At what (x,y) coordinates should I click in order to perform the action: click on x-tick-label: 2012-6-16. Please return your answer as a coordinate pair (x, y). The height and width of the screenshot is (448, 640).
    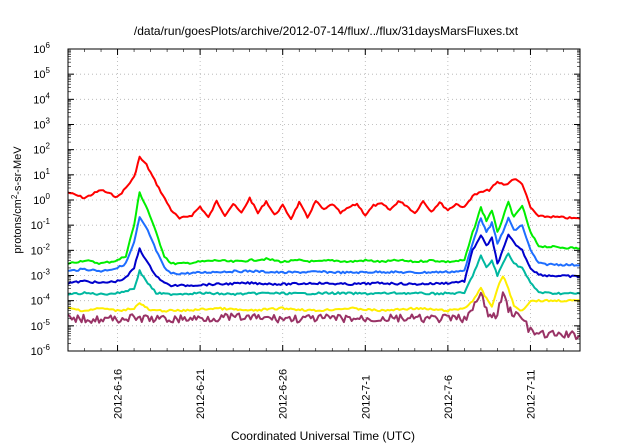
    Looking at the image, I should click on (119, 394).